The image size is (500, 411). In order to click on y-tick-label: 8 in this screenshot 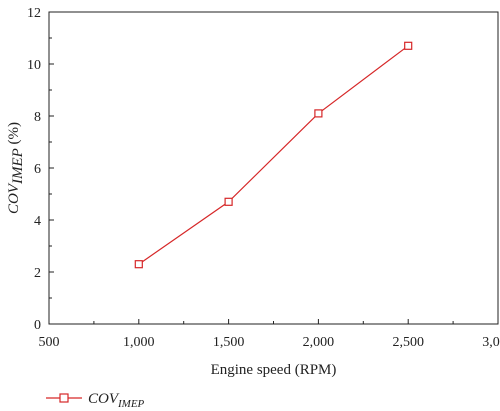, I will do `click(37, 117)`.